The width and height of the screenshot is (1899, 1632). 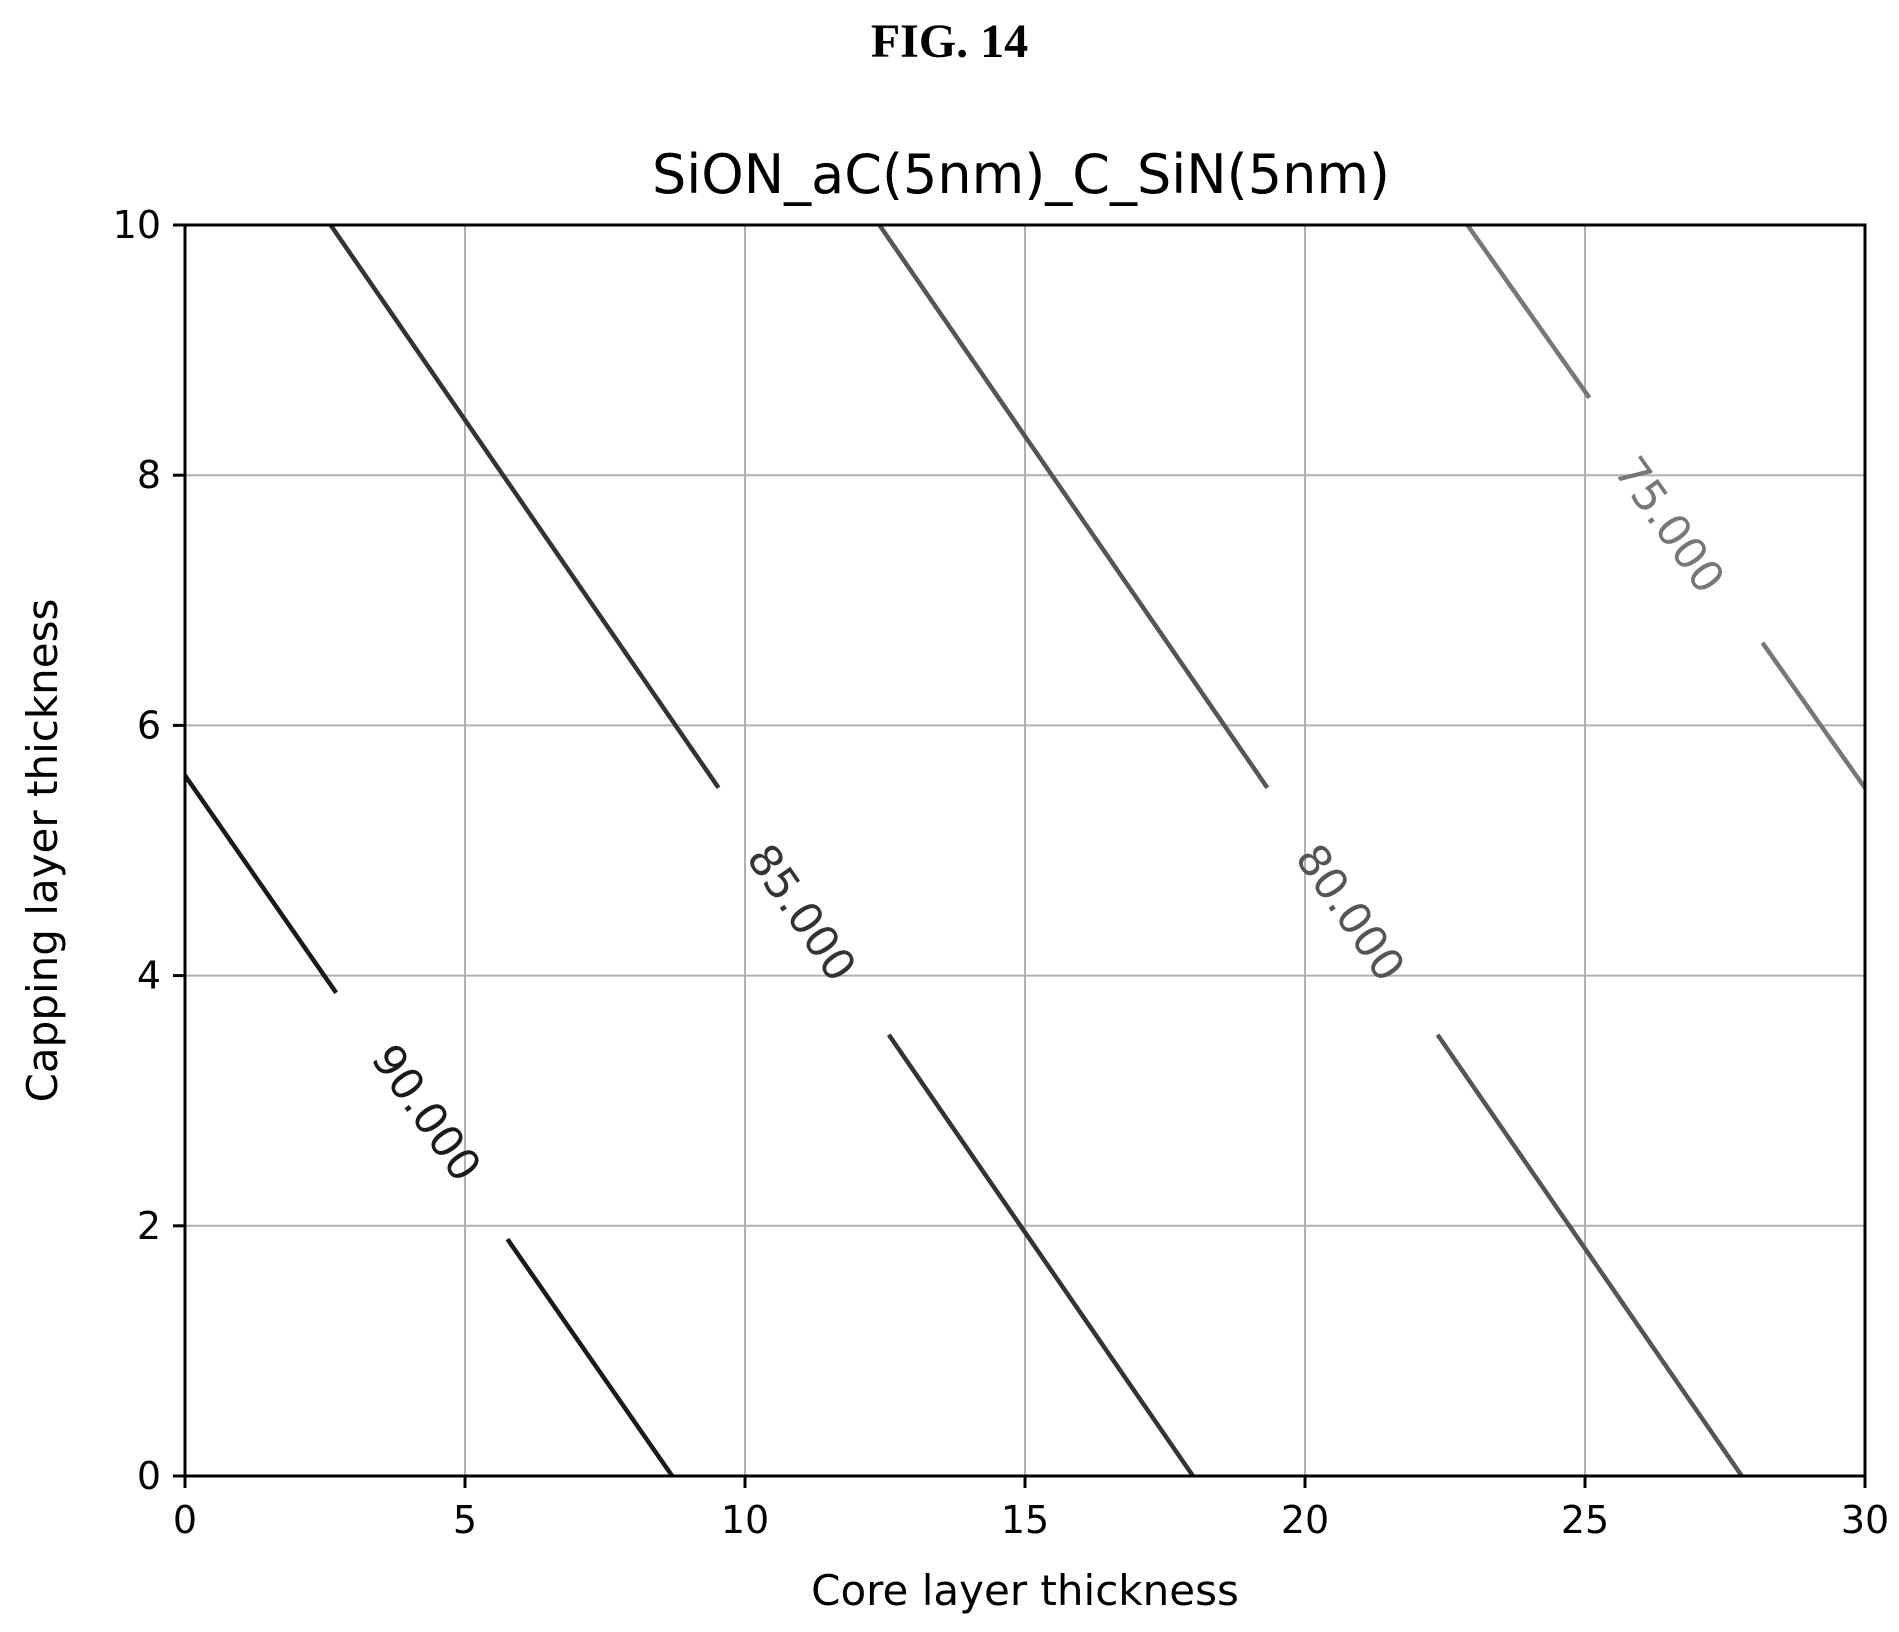 What do you see at coordinates (1305, 1520) in the screenshot?
I see `x-tick-label: 20` at bounding box center [1305, 1520].